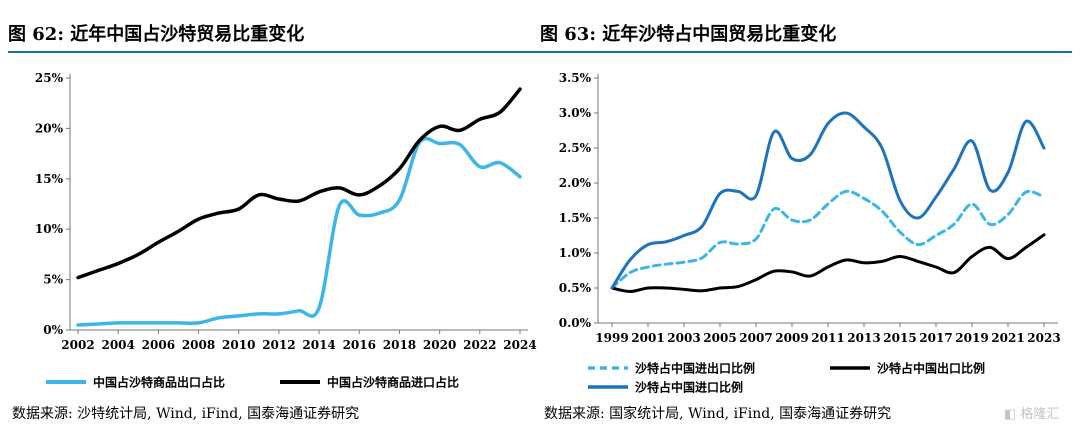  I want to click on left-title-rule, so click(274, 52).